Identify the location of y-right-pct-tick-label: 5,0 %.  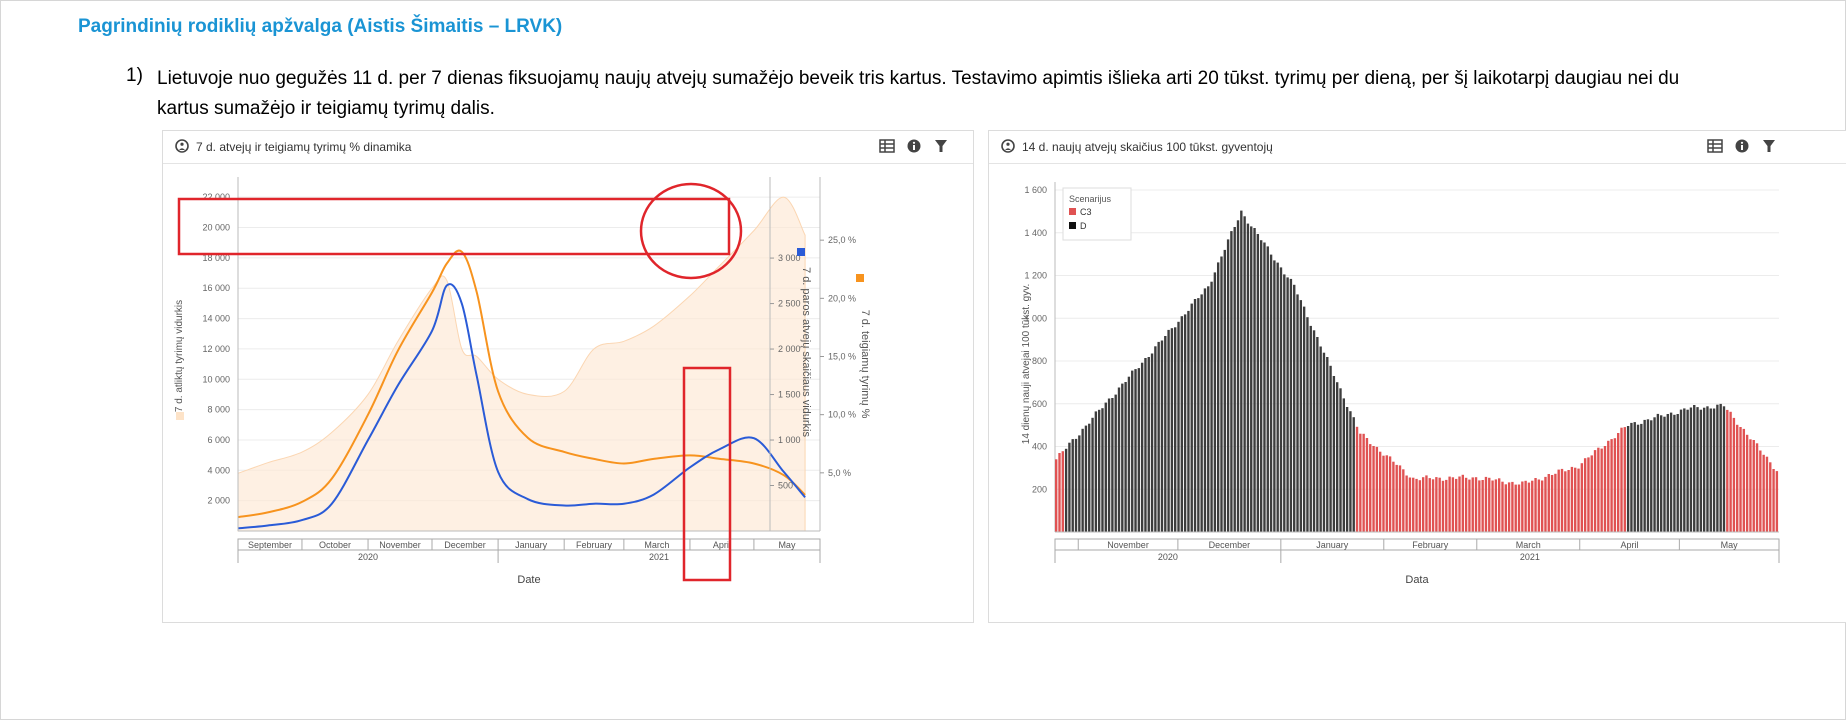
(839, 473).